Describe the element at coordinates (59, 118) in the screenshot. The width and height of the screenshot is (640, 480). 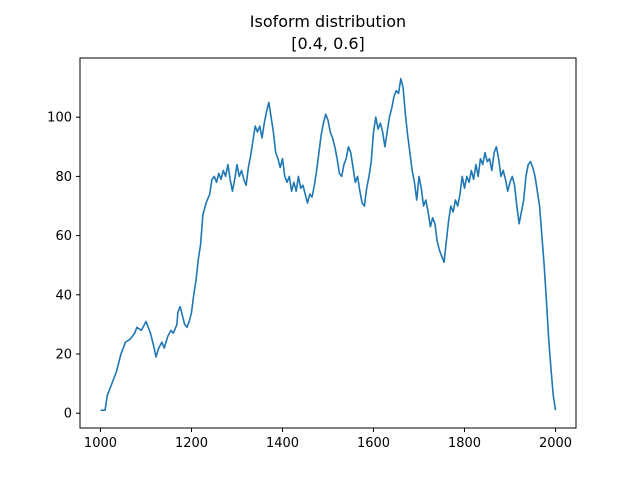
I see `y-tick-label: 100` at that location.